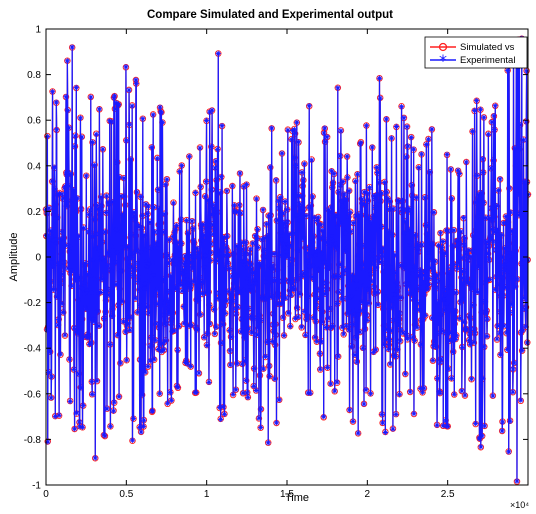 The width and height of the screenshot is (536, 514). I want to click on legend-marker-experimental: *, so click(443, 60).